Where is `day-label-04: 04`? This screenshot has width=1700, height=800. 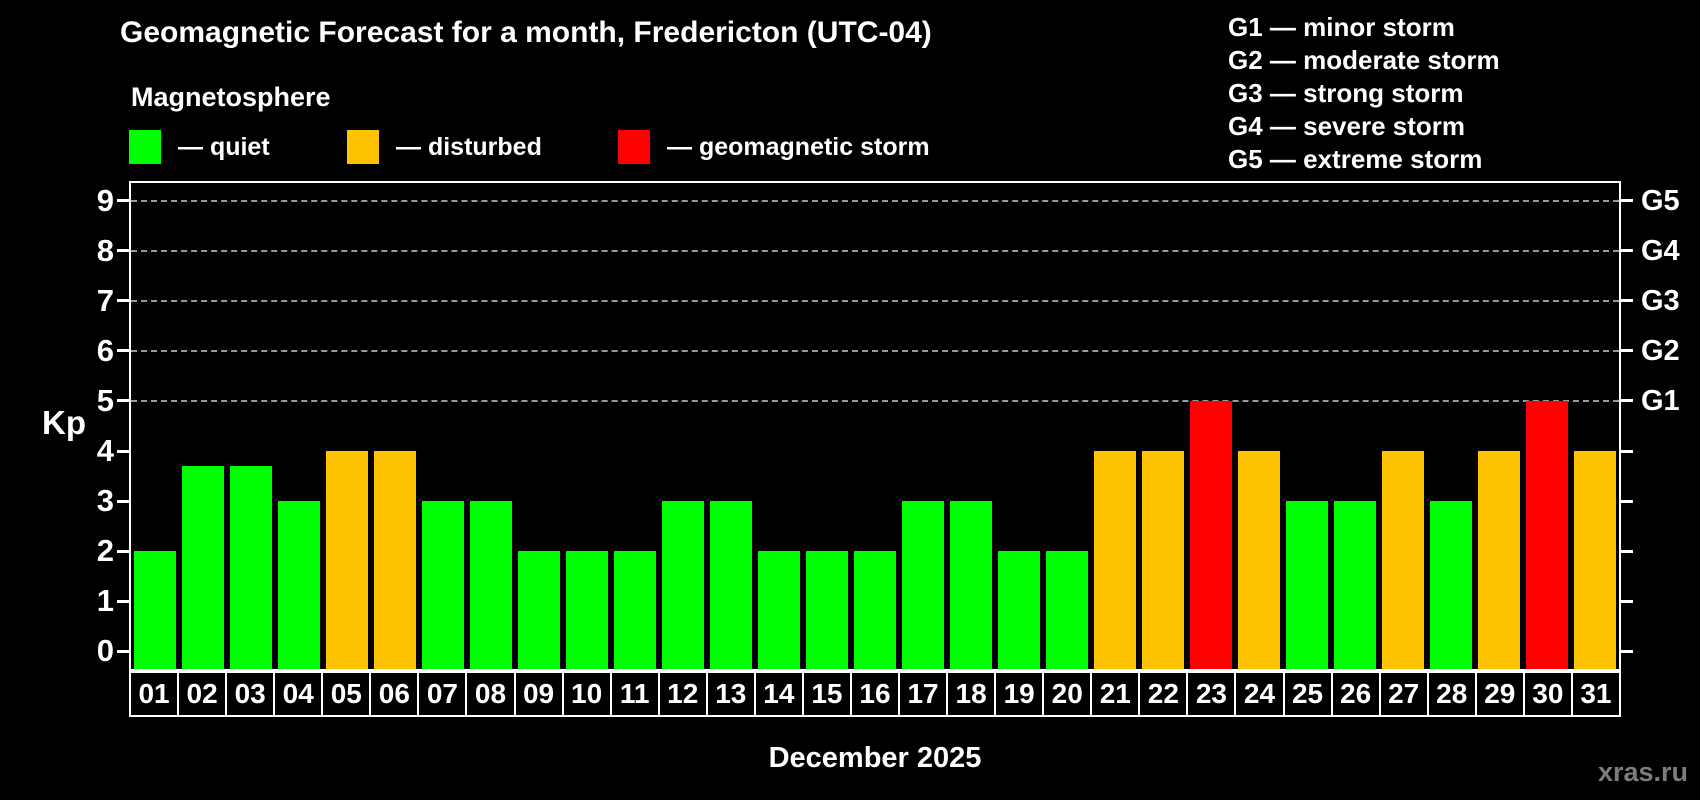
day-label-04: 04 is located at coordinates (298, 694).